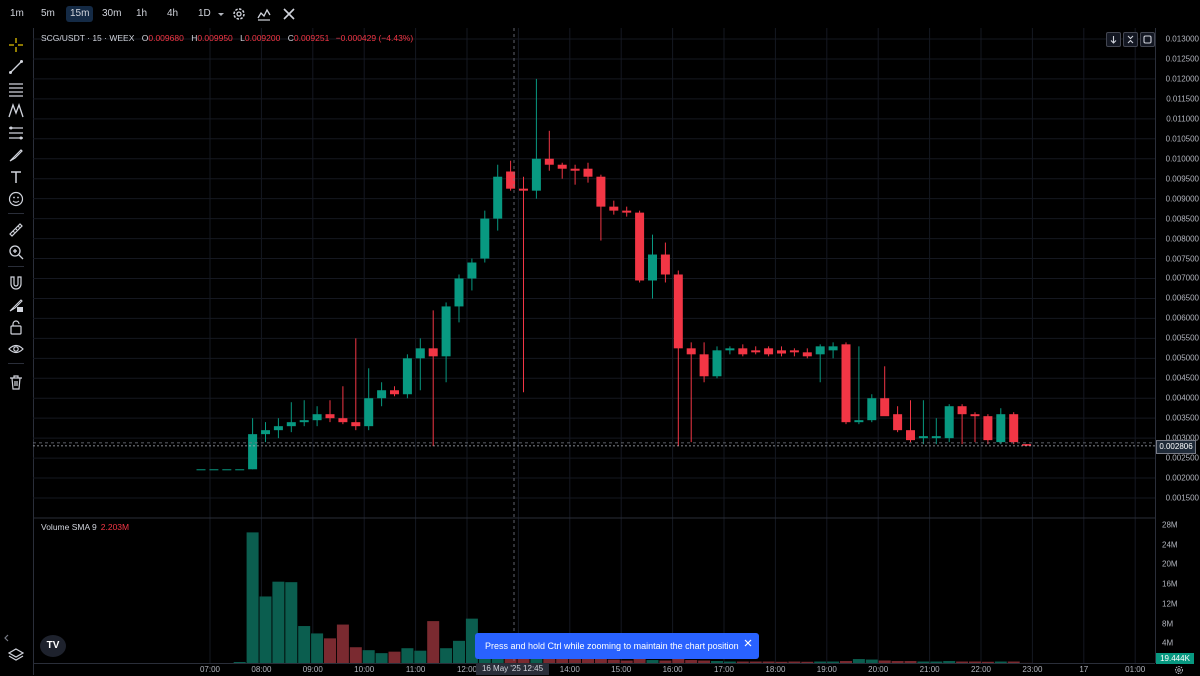 This screenshot has width=1200, height=676. I want to click on timeframe-dropdown-icon, so click(221, 14).